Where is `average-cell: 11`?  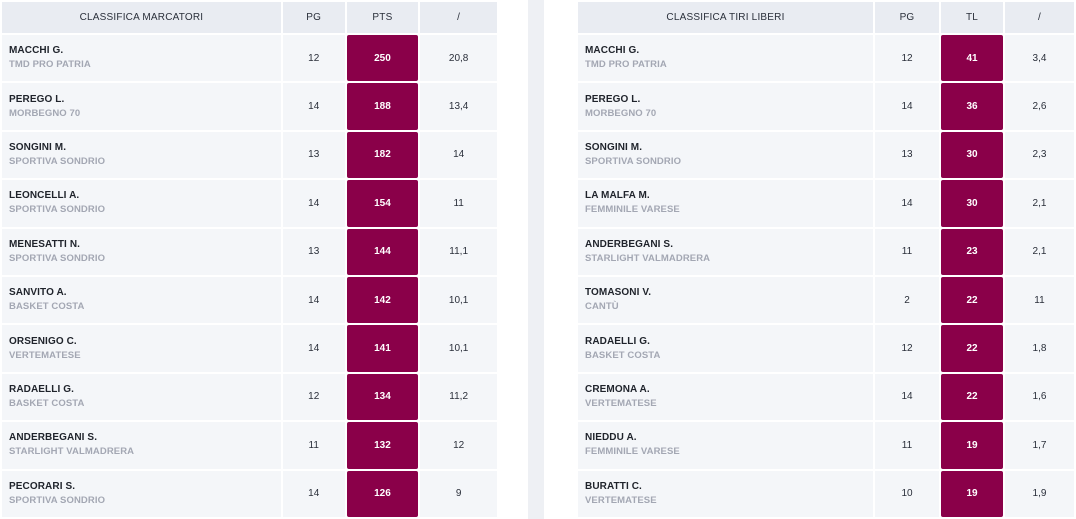
average-cell: 11 is located at coordinates (458, 203).